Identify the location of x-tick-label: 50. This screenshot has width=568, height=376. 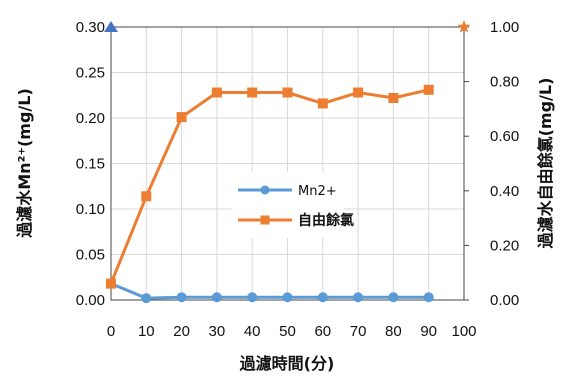
(287, 331).